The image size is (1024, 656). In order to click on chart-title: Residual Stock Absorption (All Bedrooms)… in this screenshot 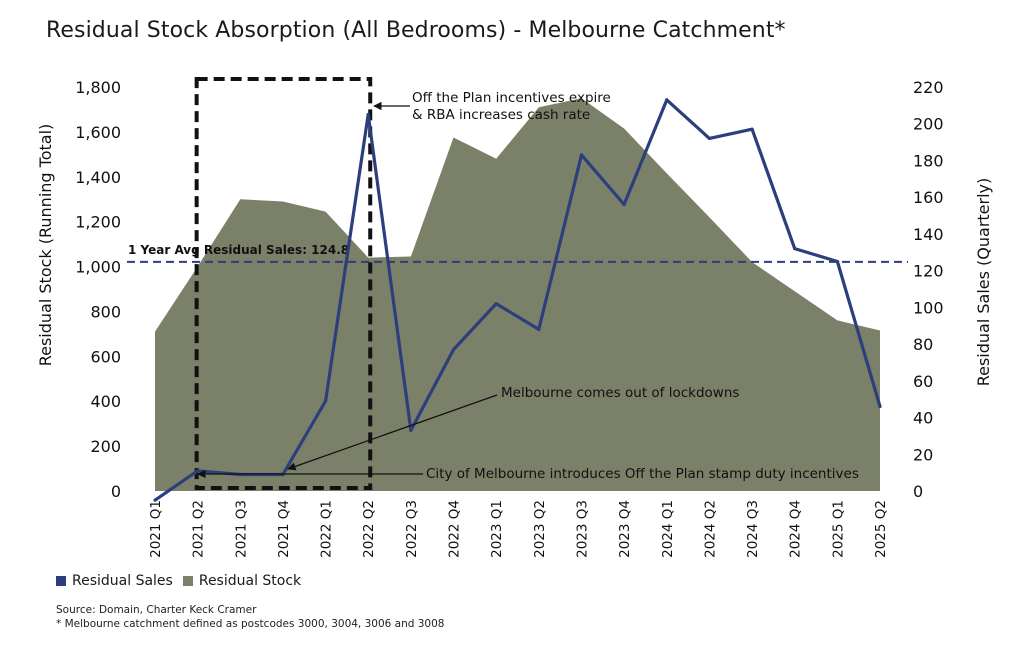, I will do `click(416, 30)`.